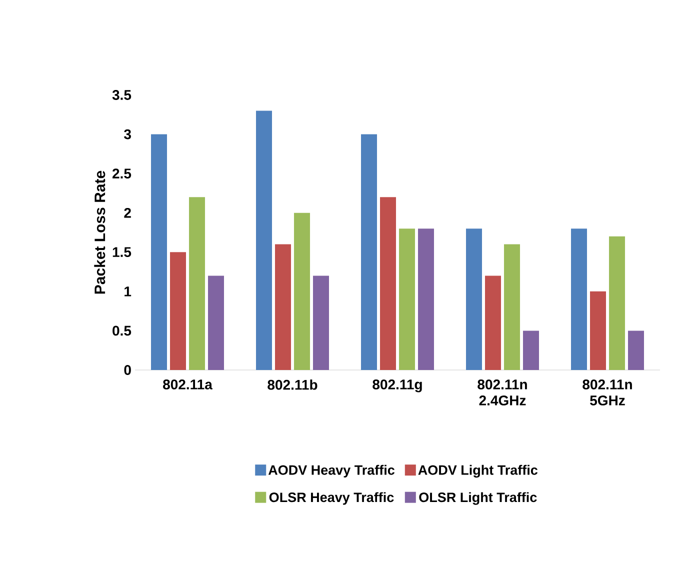 The image size is (675, 575). Describe the element at coordinates (127, 370) in the screenshot. I see `y-tick-label: 0` at that location.